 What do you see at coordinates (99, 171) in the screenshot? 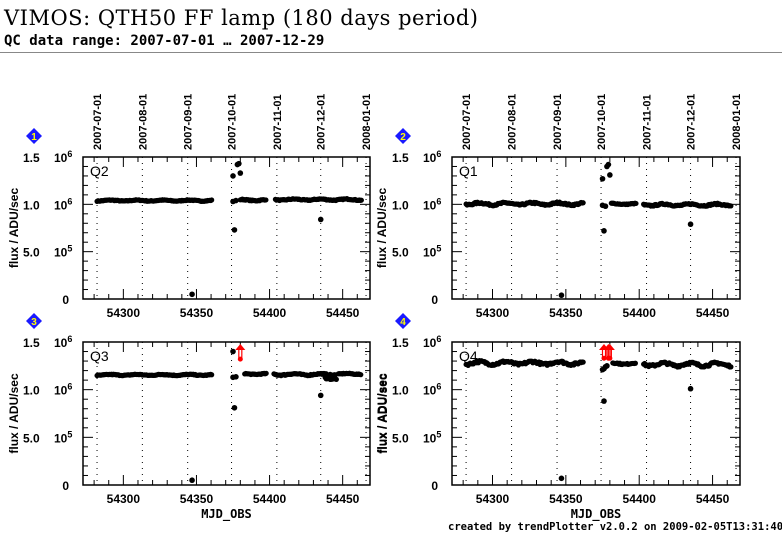
I see `quadrant-label: Q2` at bounding box center [99, 171].